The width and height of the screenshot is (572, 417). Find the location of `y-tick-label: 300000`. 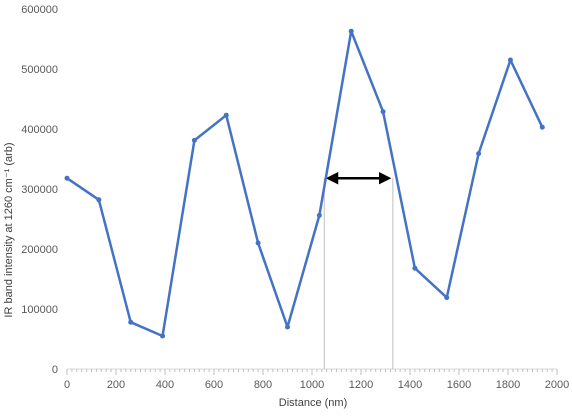

y-tick-label: 300000 is located at coordinates (39, 190).